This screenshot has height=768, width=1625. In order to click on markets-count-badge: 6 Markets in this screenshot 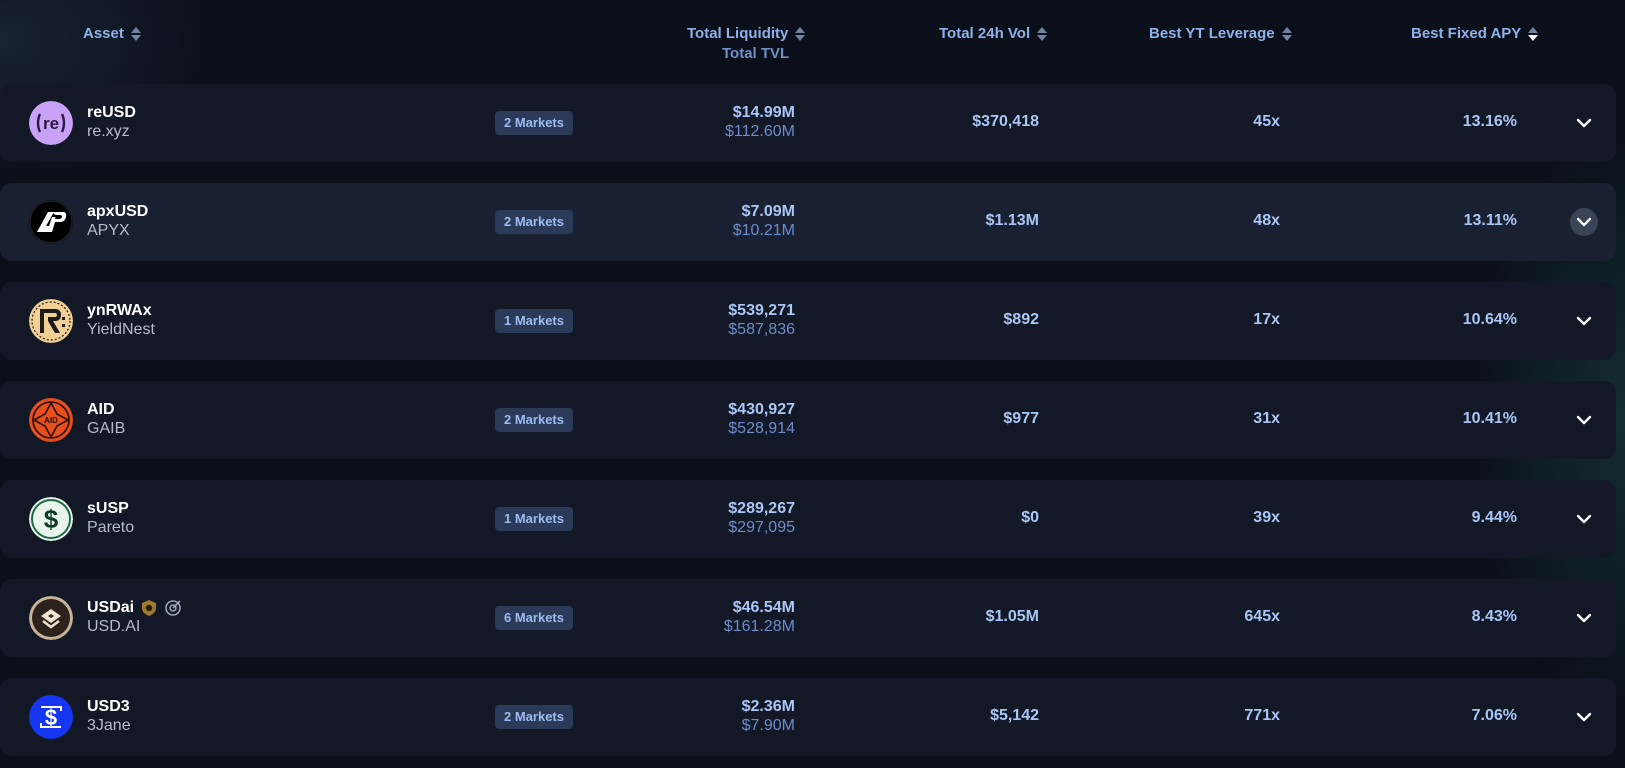, I will do `click(534, 618)`.